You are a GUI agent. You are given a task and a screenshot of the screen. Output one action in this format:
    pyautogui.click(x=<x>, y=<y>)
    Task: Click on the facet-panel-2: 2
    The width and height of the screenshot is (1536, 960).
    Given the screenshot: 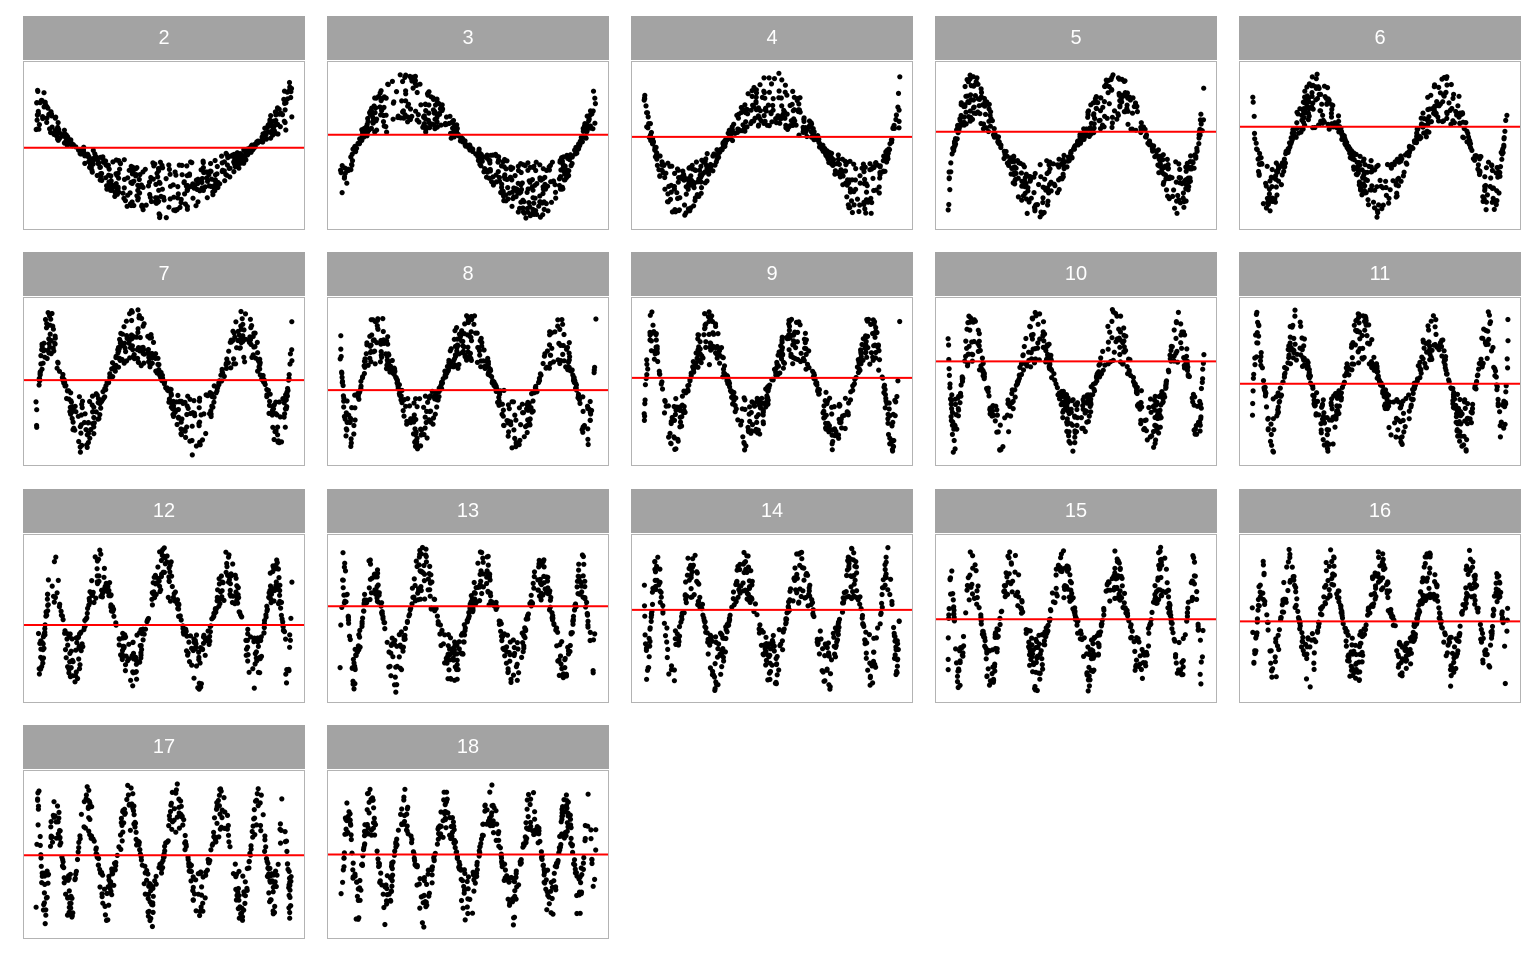 What is the action you would take?
    pyautogui.click(x=164, y=123)
    